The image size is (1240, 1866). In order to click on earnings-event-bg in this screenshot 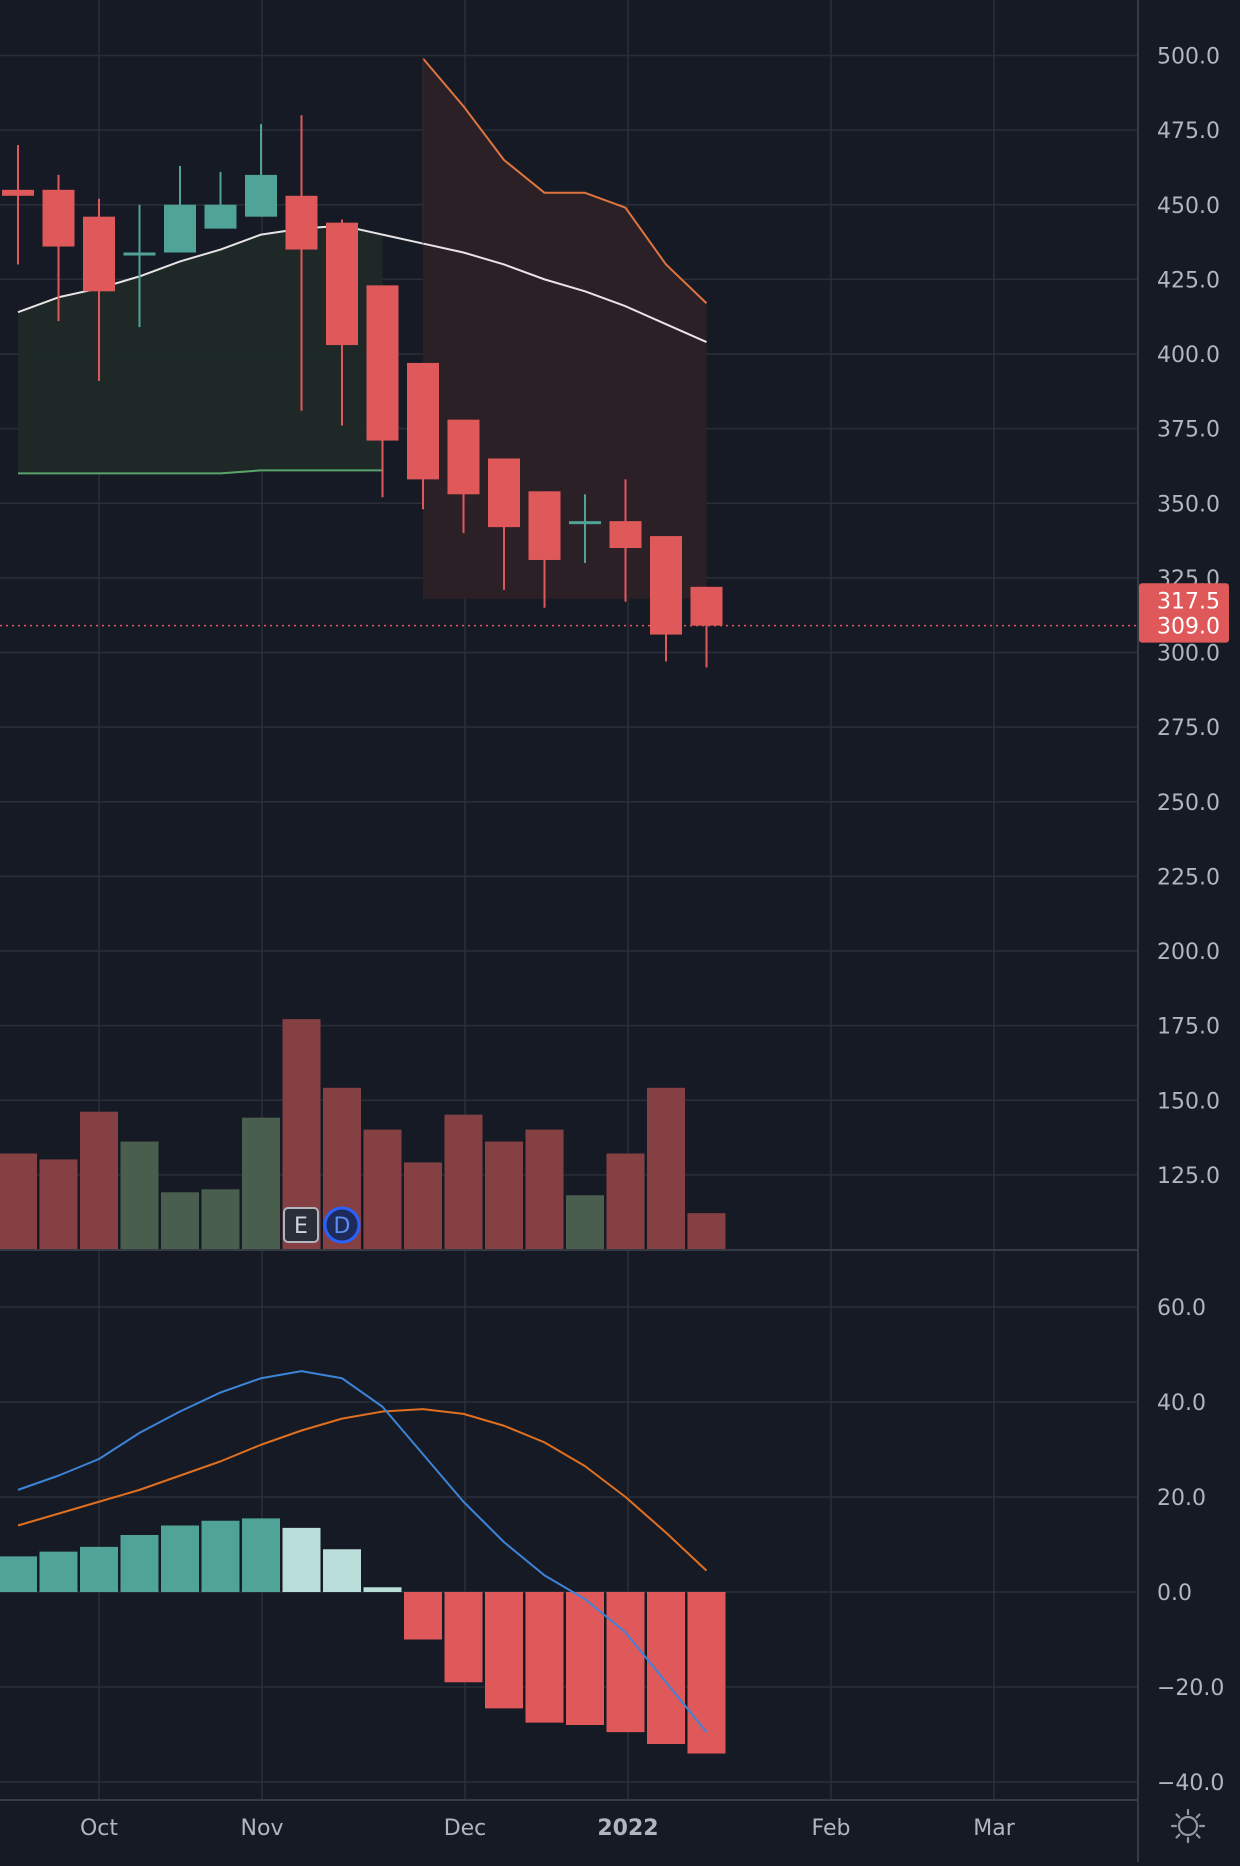, I will do `click(301, 1225)`.